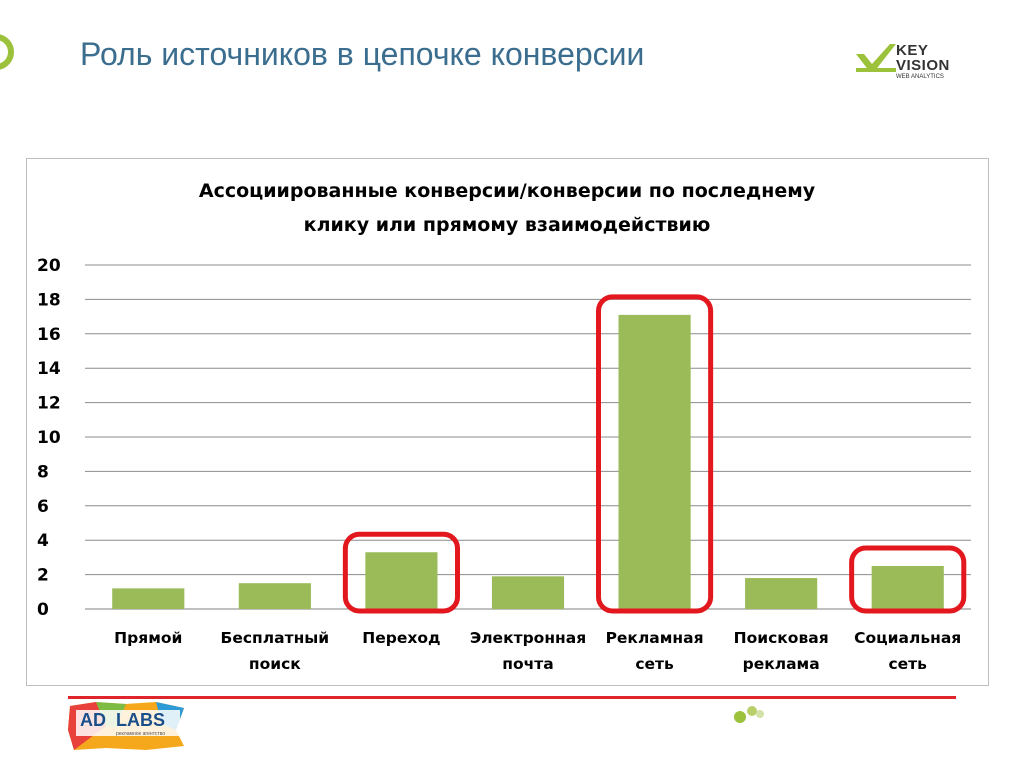 This screenshot has height=768, width=1024. I want to click on adlabs-ad-text: AD, so click(93, 720).